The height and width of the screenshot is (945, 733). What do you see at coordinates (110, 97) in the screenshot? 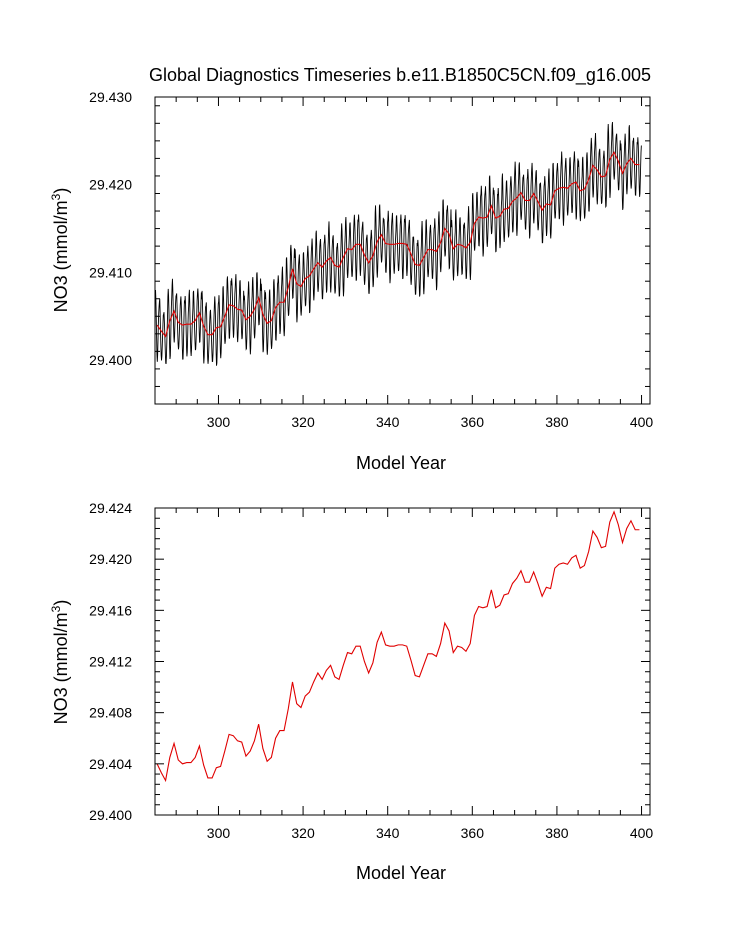
I see `top-ytick-label: 29.430` at bounding box center [110, 97].